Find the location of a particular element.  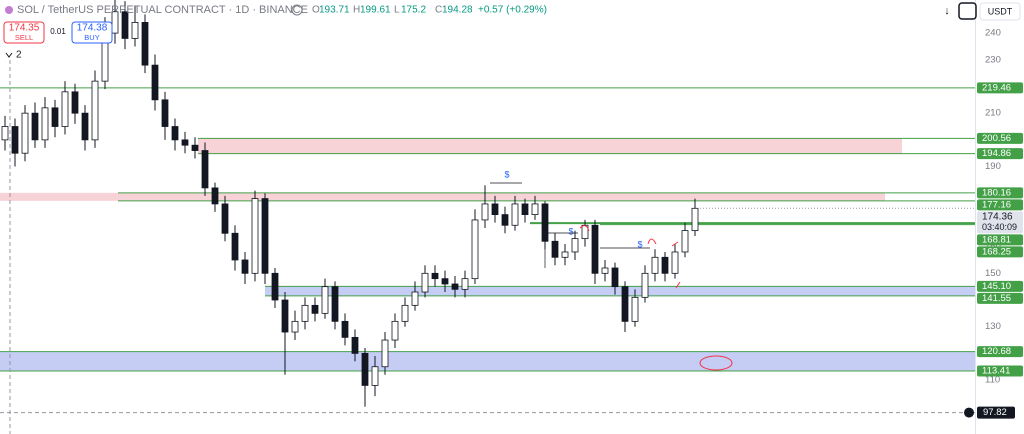

sell-button is located at coordinates (24, 32).